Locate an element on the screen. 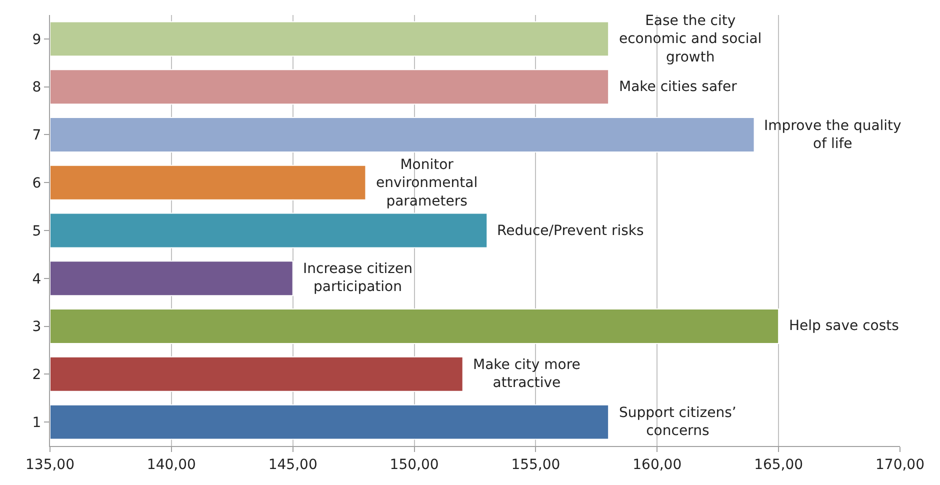  x-tick-label: 145,00 is located at coordinates (293, 464).